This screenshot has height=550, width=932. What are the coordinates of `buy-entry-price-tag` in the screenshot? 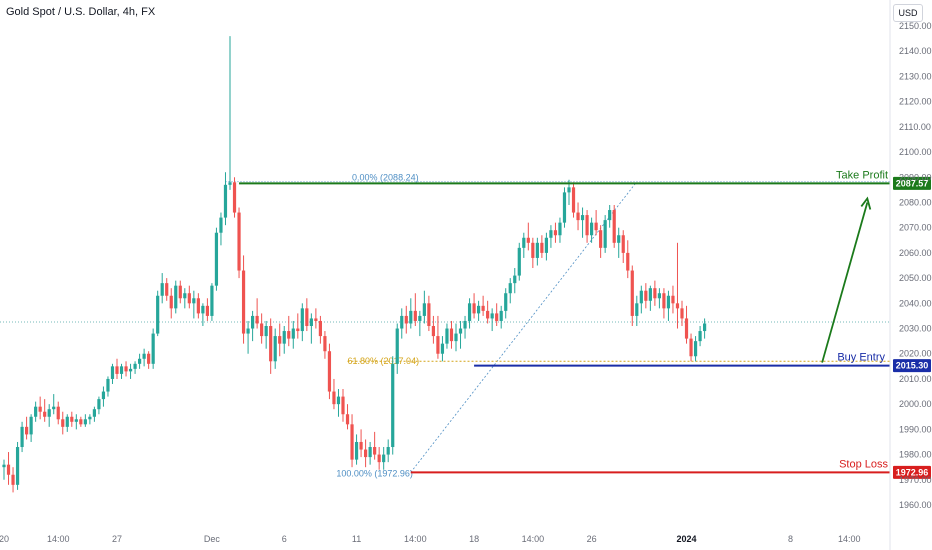 It's located at (912, 366).